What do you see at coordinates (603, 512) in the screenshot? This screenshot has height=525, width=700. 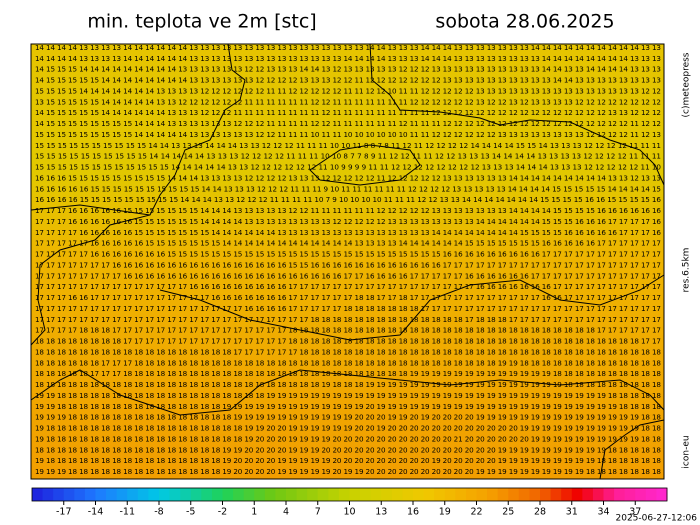 I see `colorbar-label: 34` at bounding box center [603, 512].